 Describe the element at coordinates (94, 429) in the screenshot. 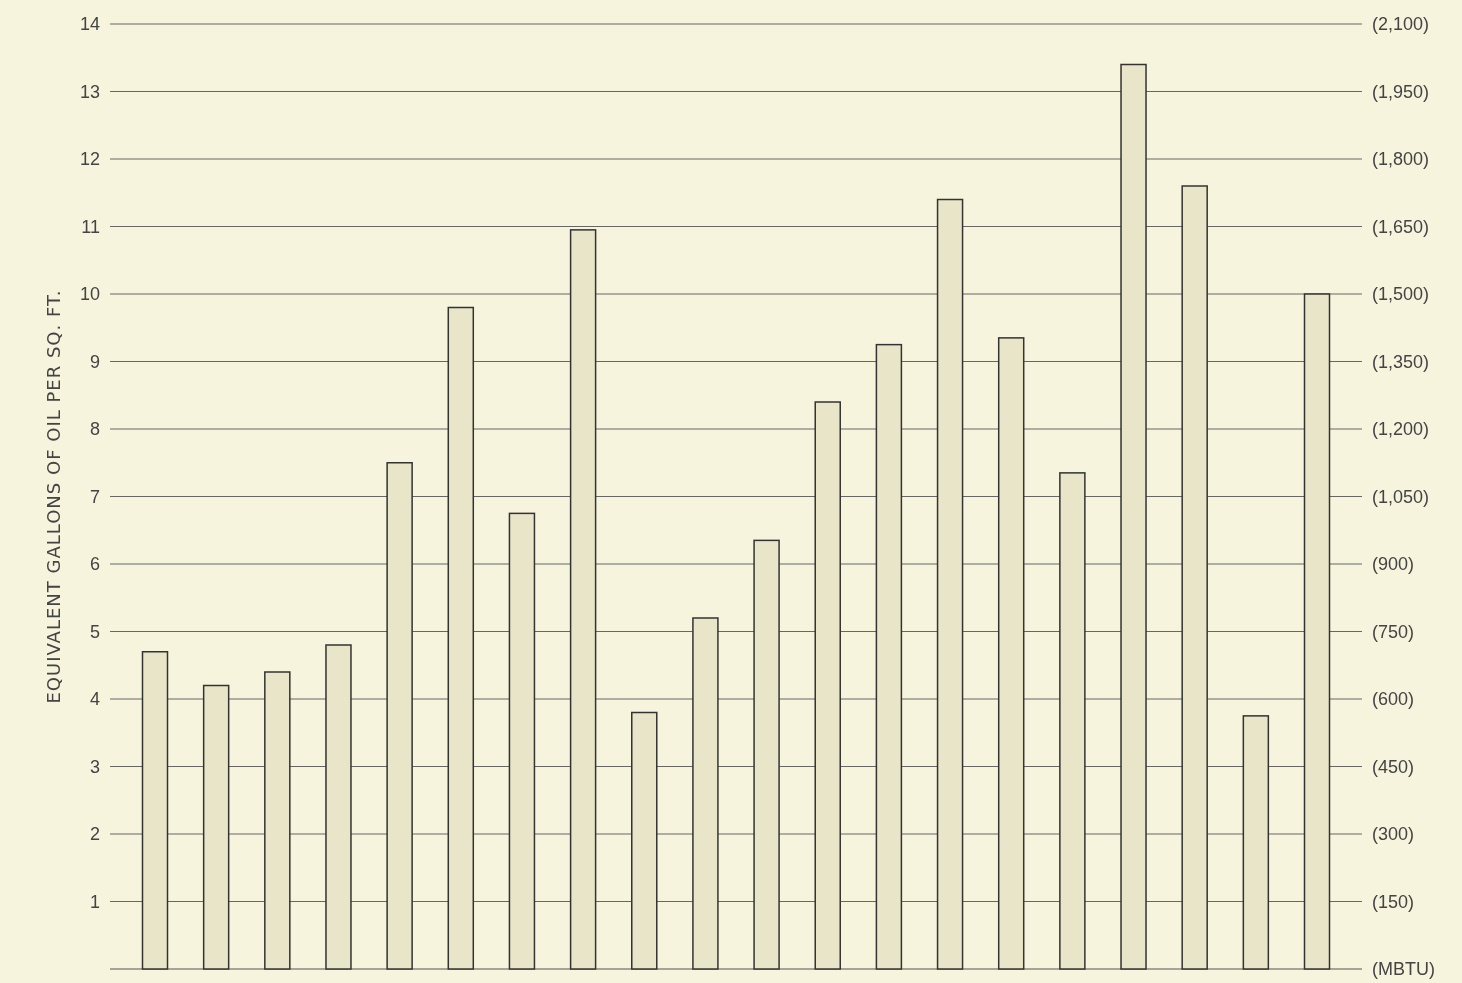

I see `y-tick-label: 8` at that location.